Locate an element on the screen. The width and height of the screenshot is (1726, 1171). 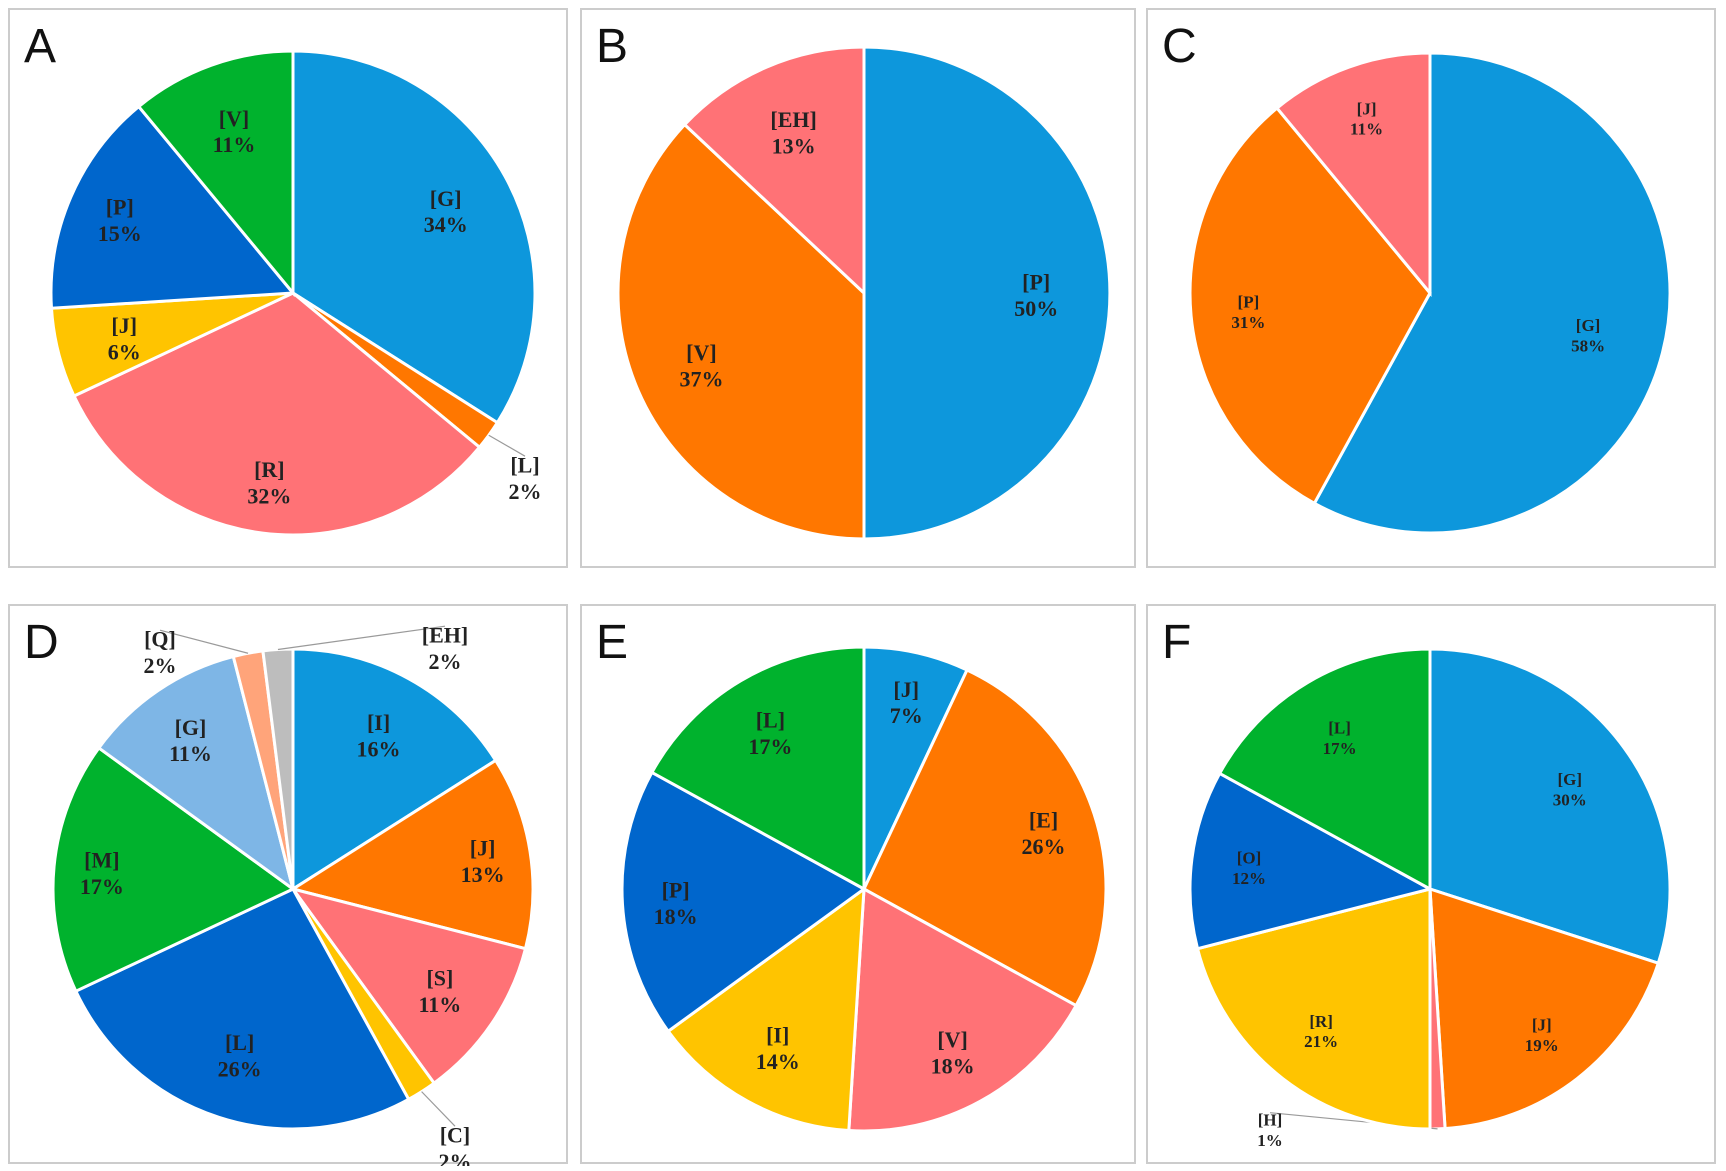
slice-category-label: [H] is located at coordinates (1270, 1119).